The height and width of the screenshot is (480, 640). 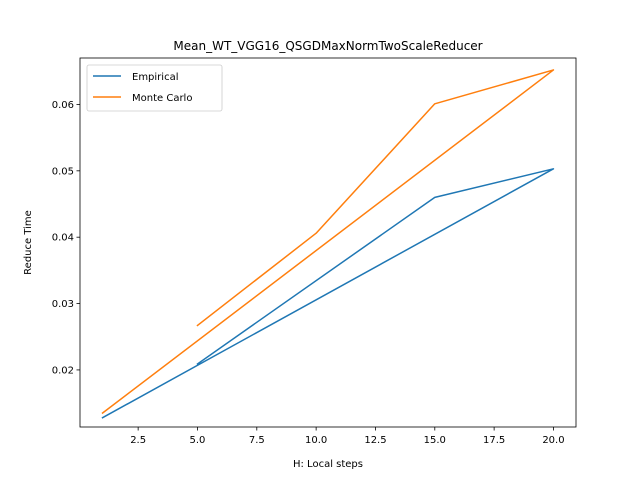 I want to click on x-tick-label: 17.5, so click(x=494, y=440).